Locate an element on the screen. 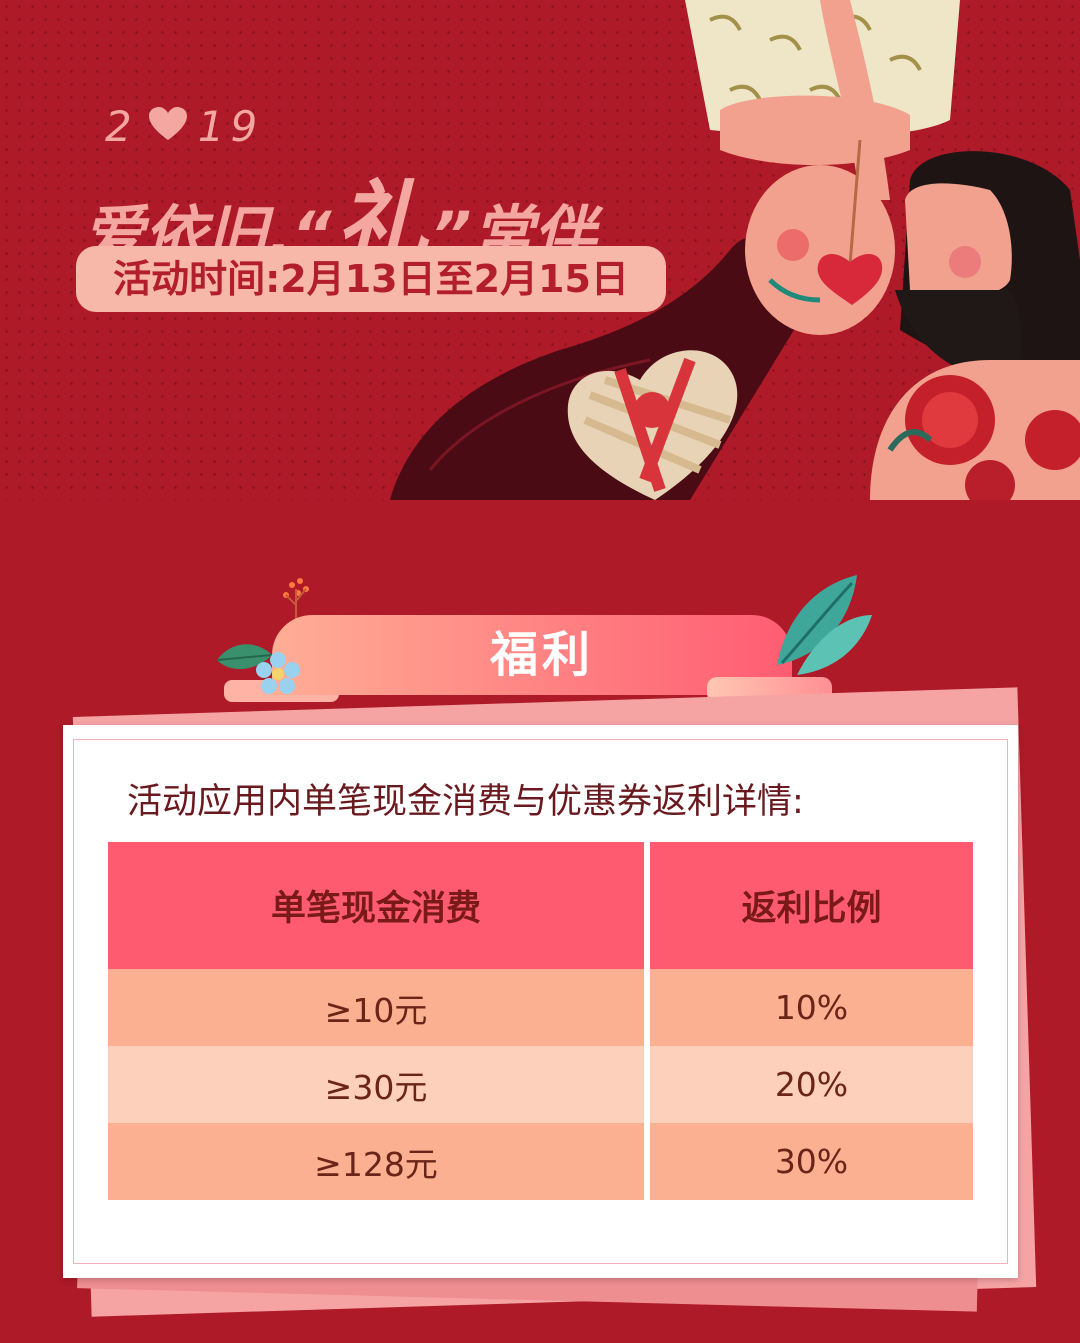 The height and width of the screenshot is (1343, 1080). berry-branch-icon is located at coordinates (296, 600).